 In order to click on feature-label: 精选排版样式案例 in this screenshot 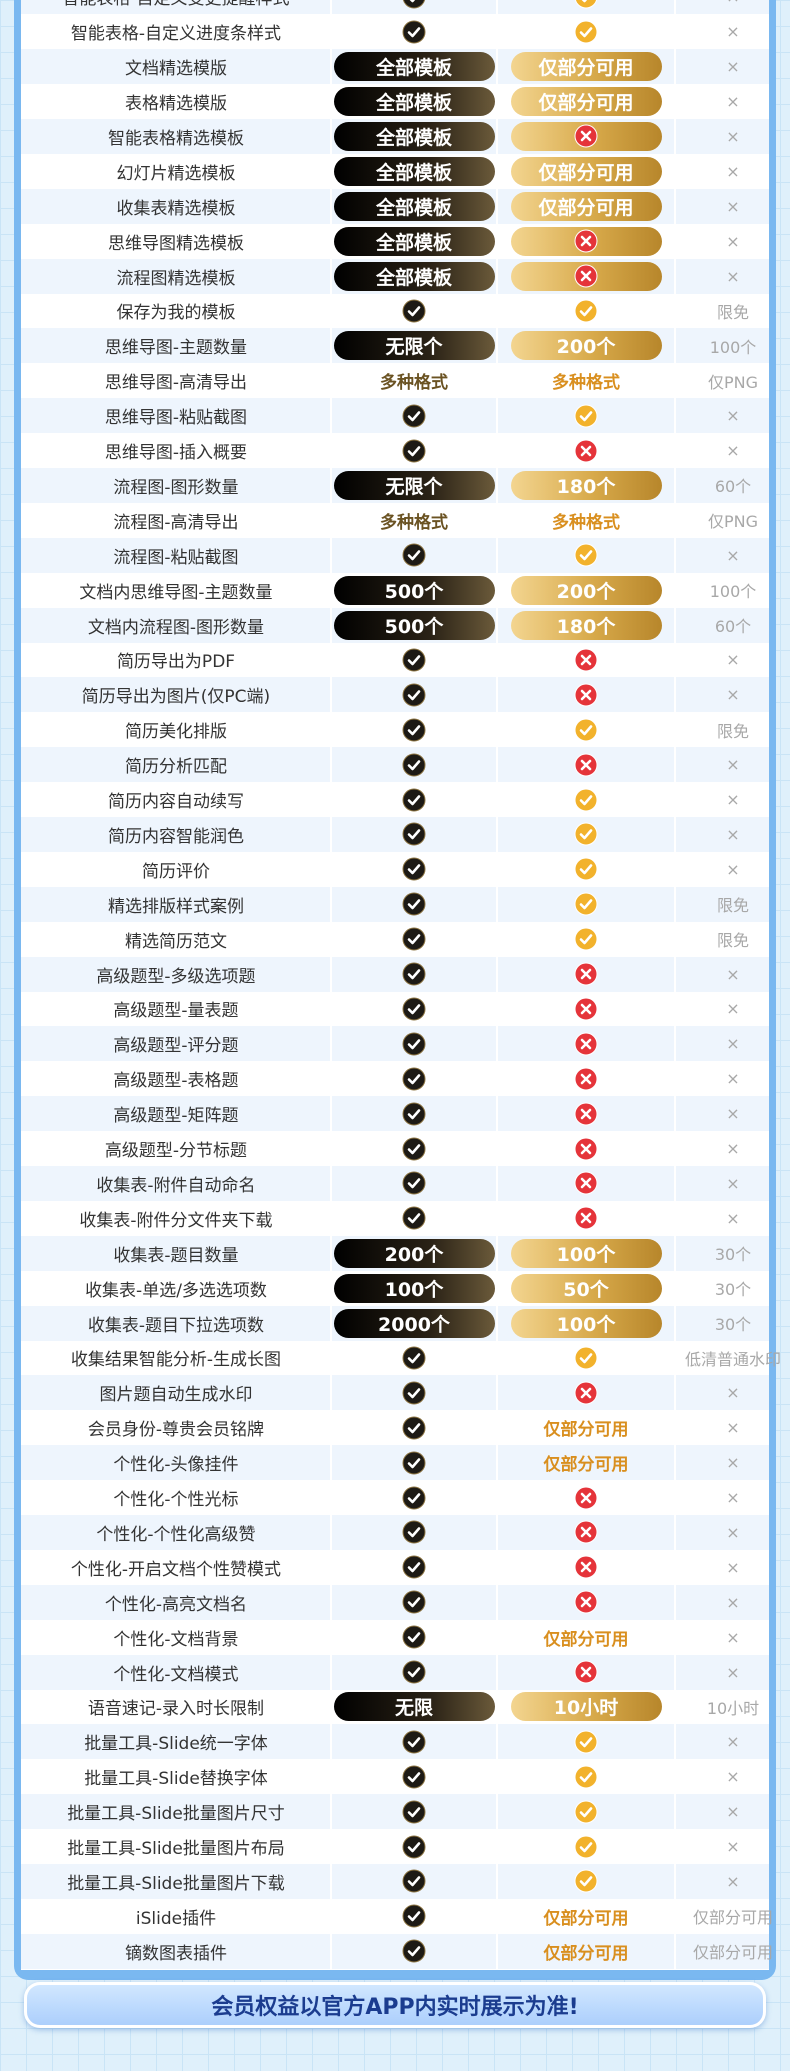, I will do `click(176, 906)`.